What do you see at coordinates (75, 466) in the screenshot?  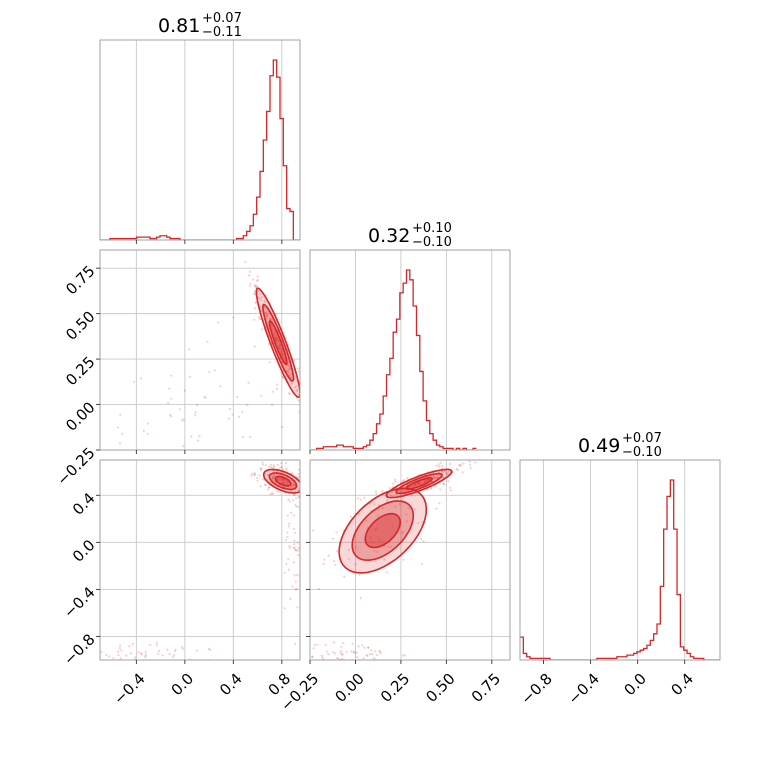 I see `y-tick-label: −0.25` at bounding box center [75, 466].